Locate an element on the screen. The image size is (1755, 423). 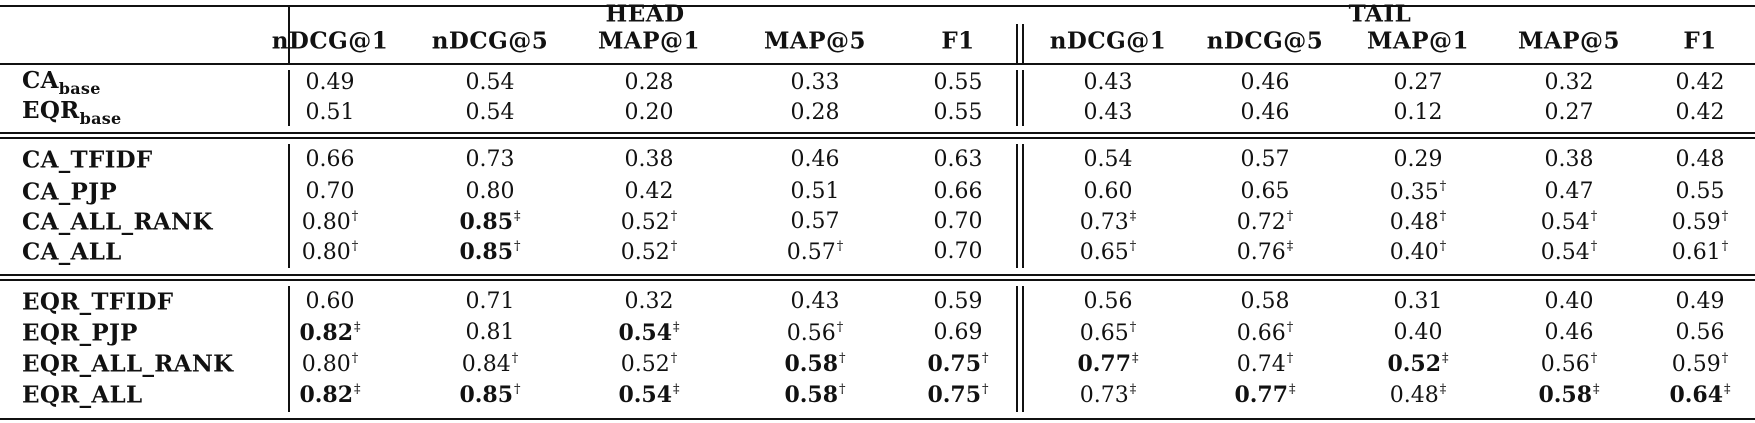
cell-value: 0.28 is located at coordinates (815, 112).